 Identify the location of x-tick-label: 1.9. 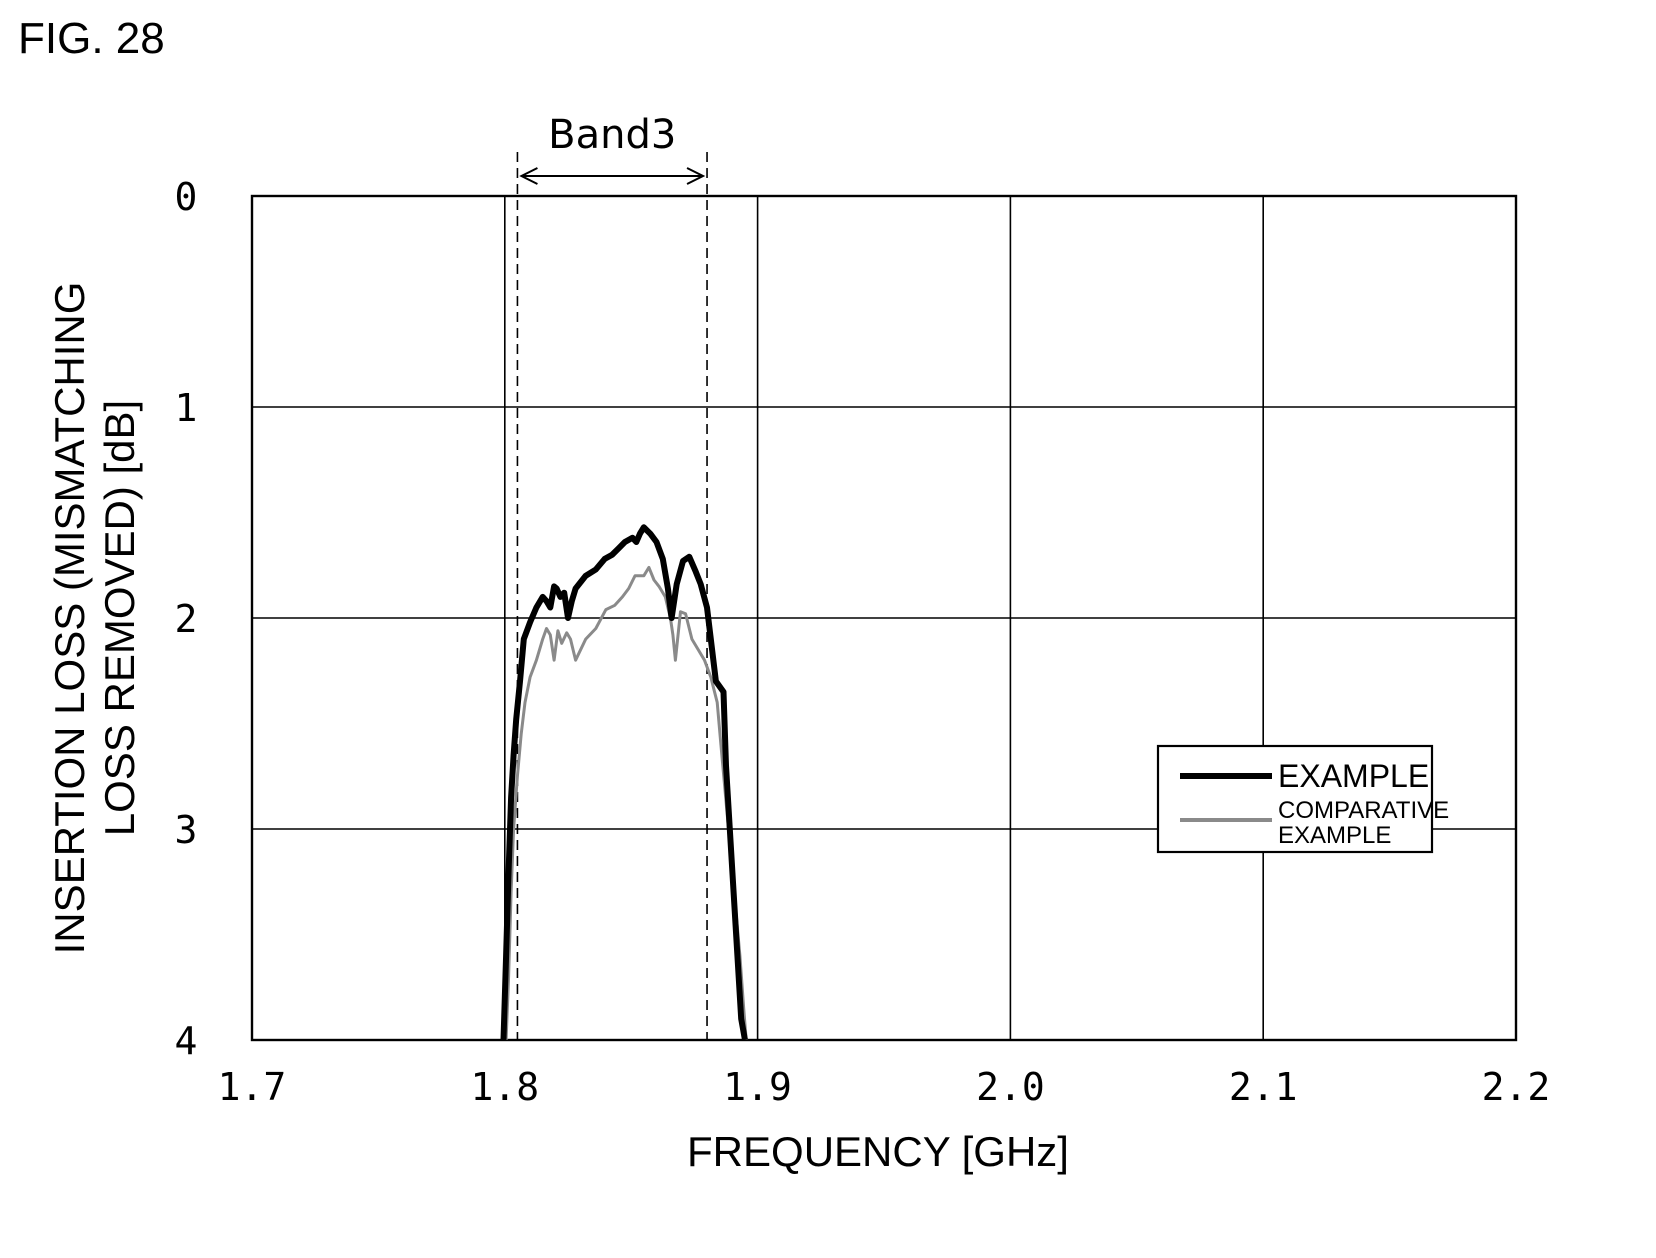
(757, 1087).